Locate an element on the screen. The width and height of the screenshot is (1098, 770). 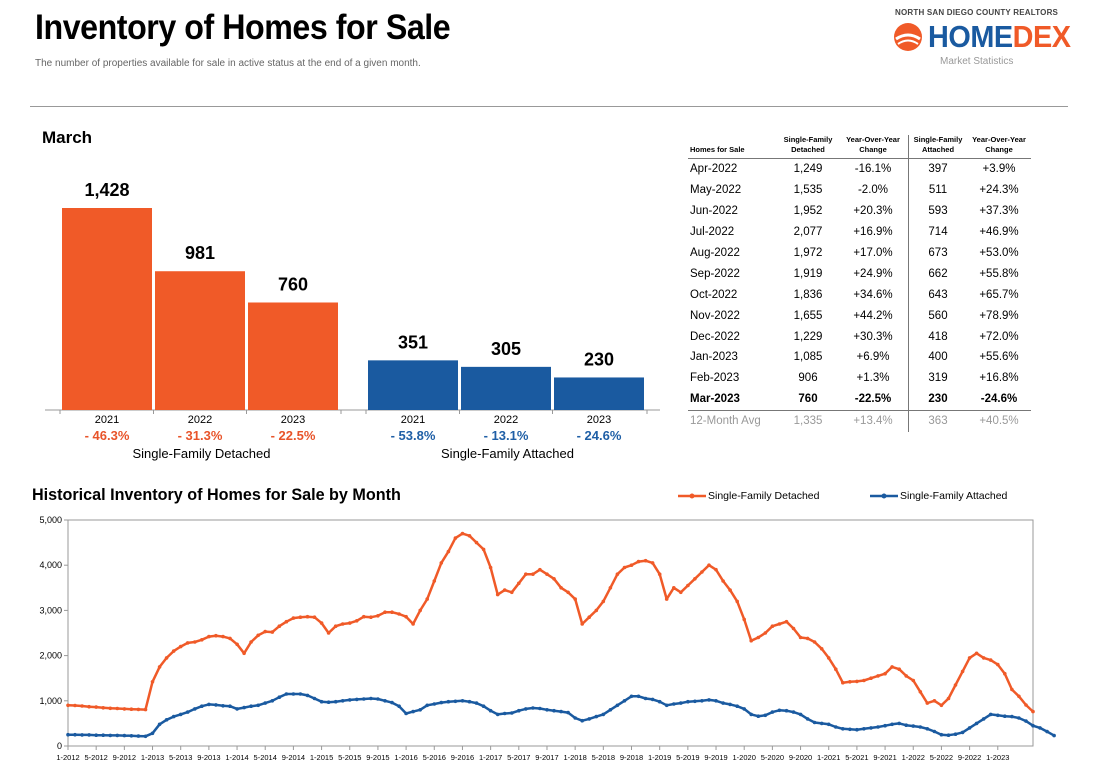
table-cell-detached-change: +20.3% is located at coordinates (873, 211).